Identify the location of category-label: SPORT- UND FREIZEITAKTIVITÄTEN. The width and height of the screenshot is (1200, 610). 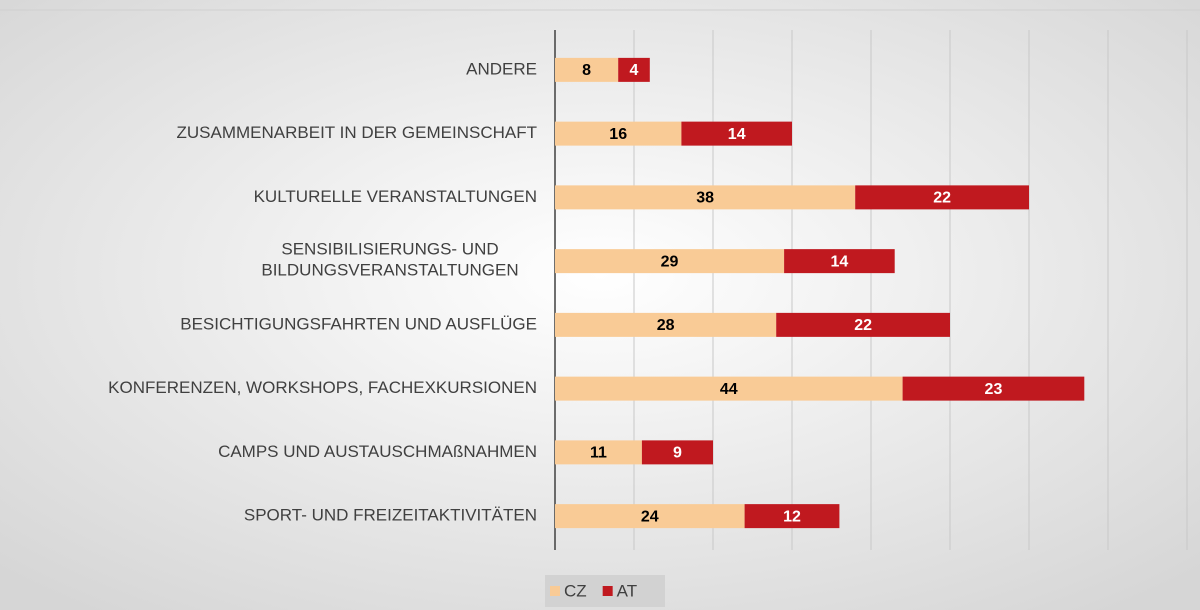
(390, 515).